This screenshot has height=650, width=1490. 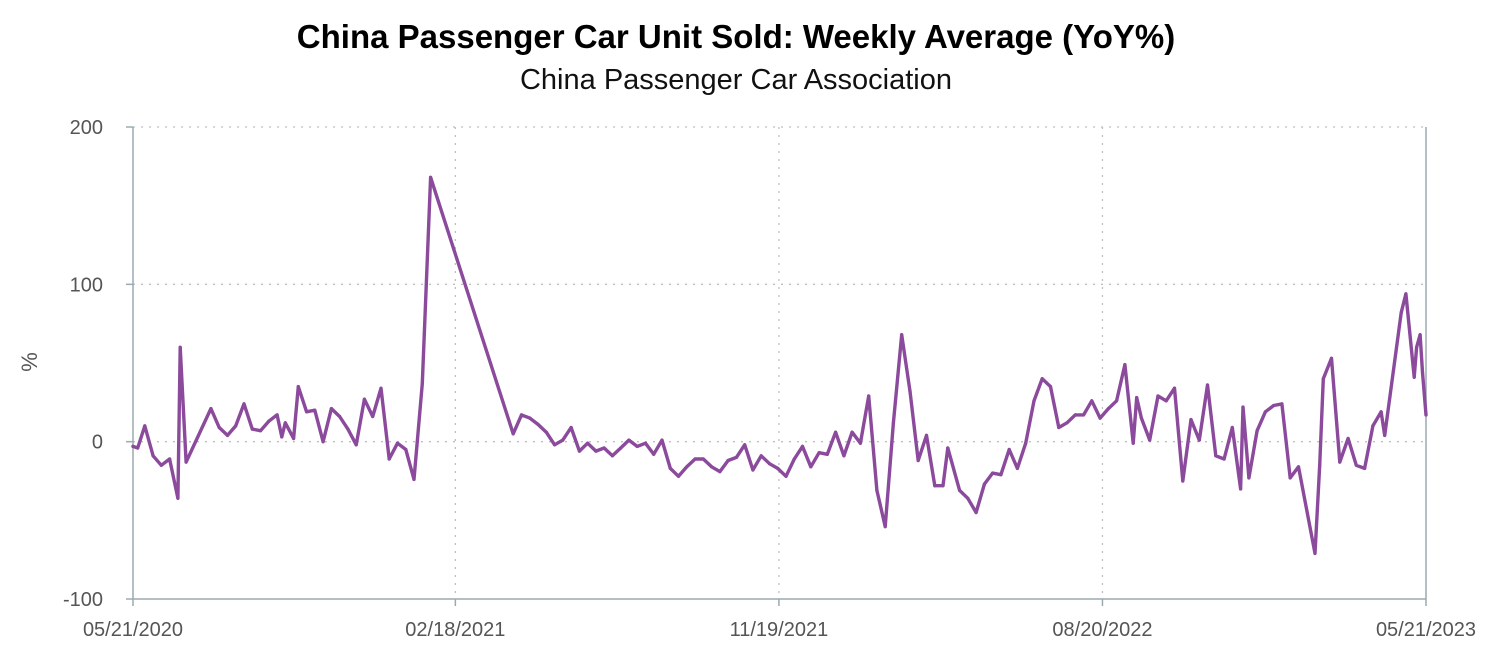 I want to click on y-tick-label: -100, so click(x=83, y=600).